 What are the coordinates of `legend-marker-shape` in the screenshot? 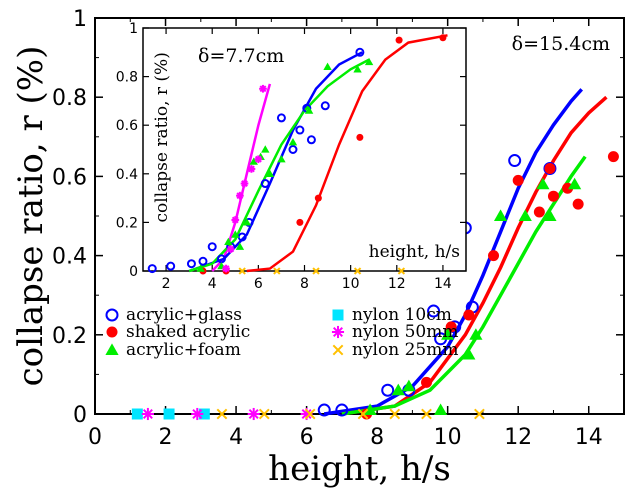 It's located at (338, 315).